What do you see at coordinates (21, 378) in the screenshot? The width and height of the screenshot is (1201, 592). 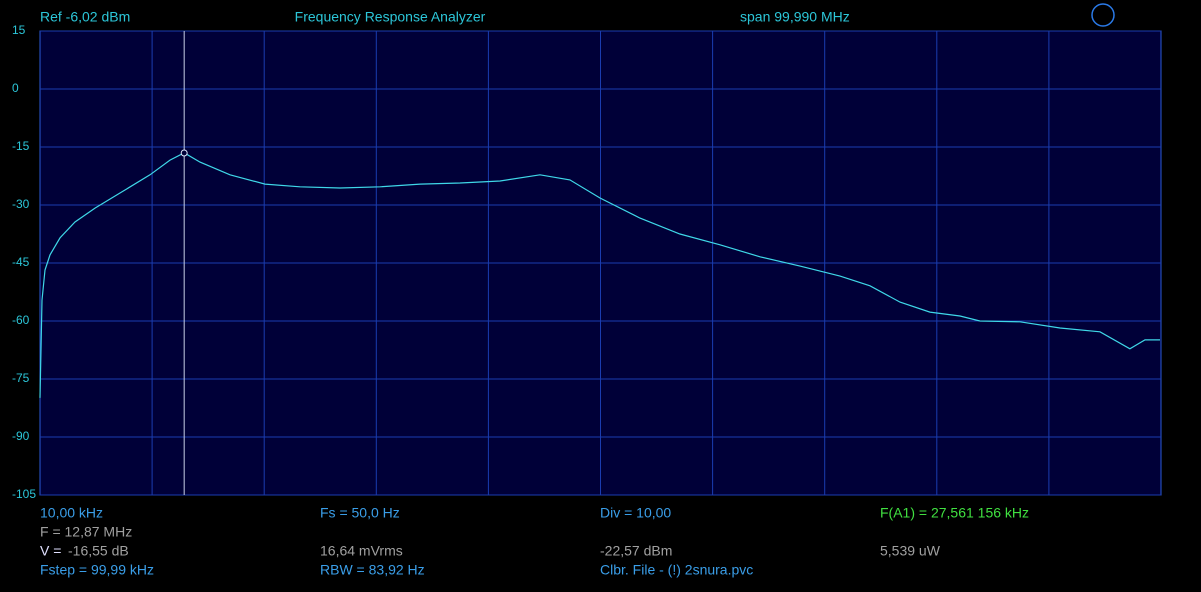 I see `y-tick-label: -75` at bounding box center [21, 378].